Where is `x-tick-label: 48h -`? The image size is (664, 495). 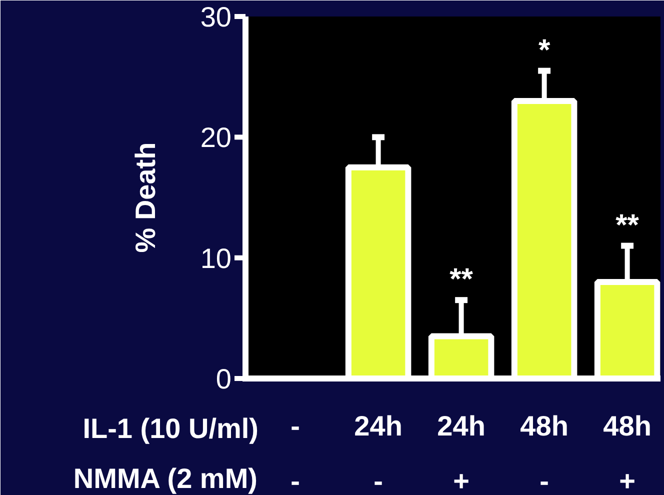 x-tick-label: 48h - is located at coordinates (544, 452).